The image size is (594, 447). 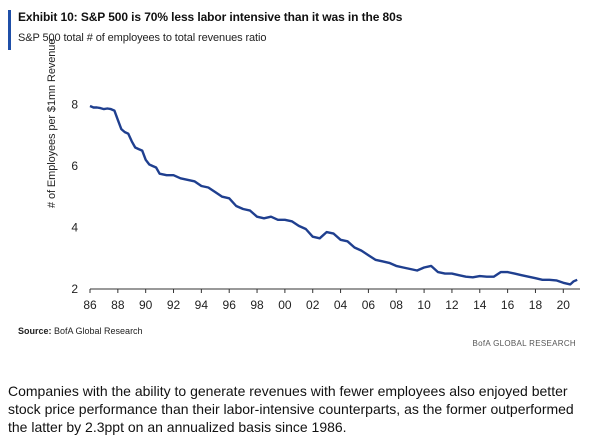 What do you see at coordinates (230, 305) in the screenshot?
I see `x-tick-label: 96` at bounding box center [230, 305].